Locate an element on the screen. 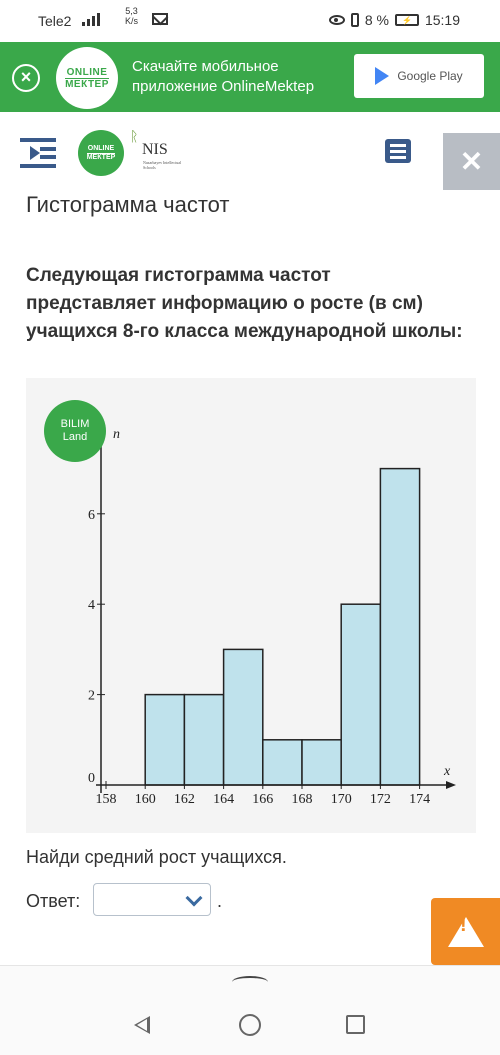 The width and height of the screenshot is (500, 1055). onlinemektep-logo: ONLINE МЕКТЕР is located at coordinates (87, 78).